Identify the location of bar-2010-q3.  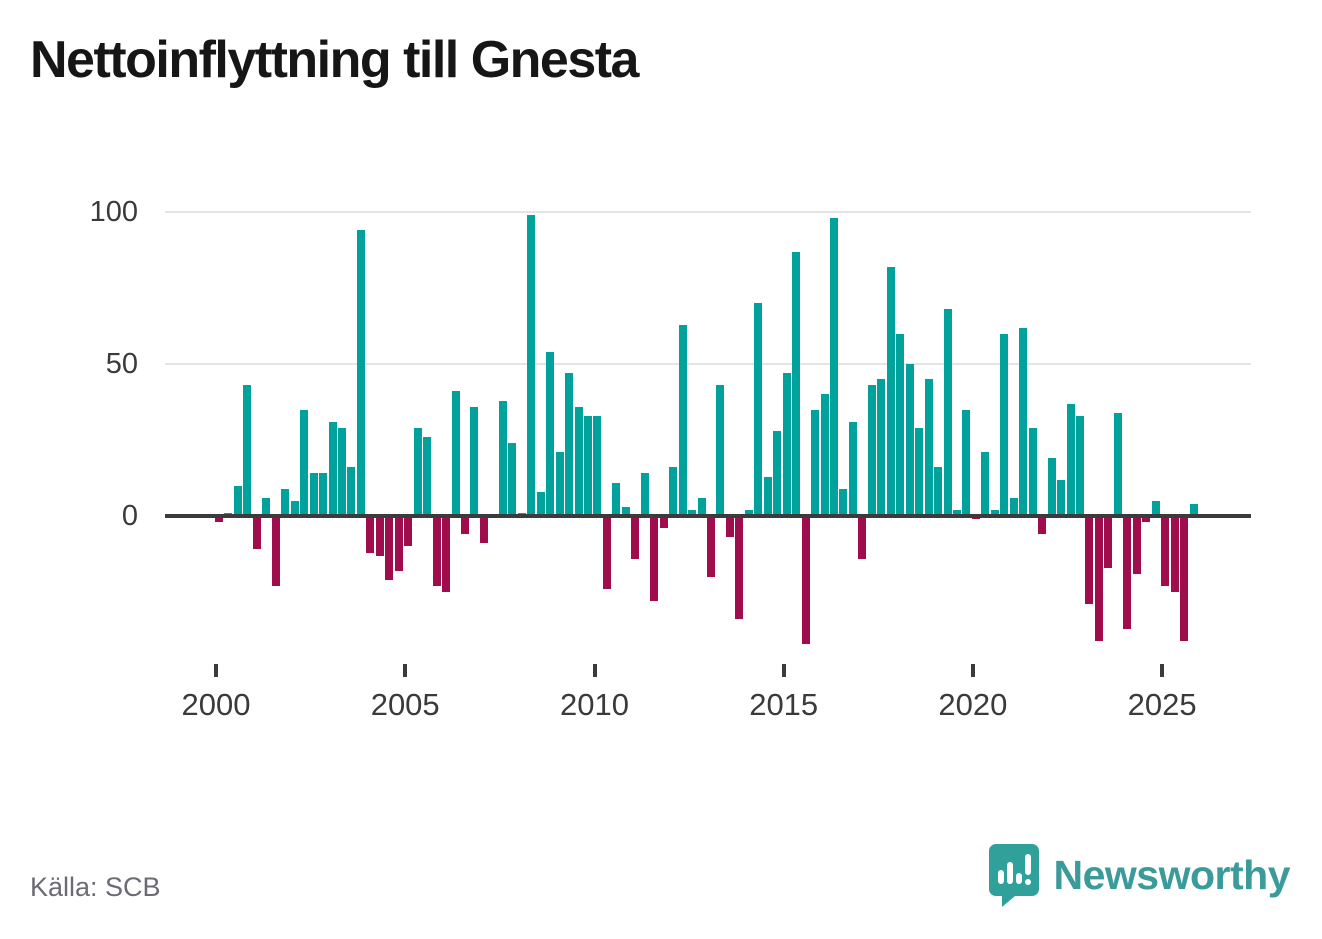
(616, 499).